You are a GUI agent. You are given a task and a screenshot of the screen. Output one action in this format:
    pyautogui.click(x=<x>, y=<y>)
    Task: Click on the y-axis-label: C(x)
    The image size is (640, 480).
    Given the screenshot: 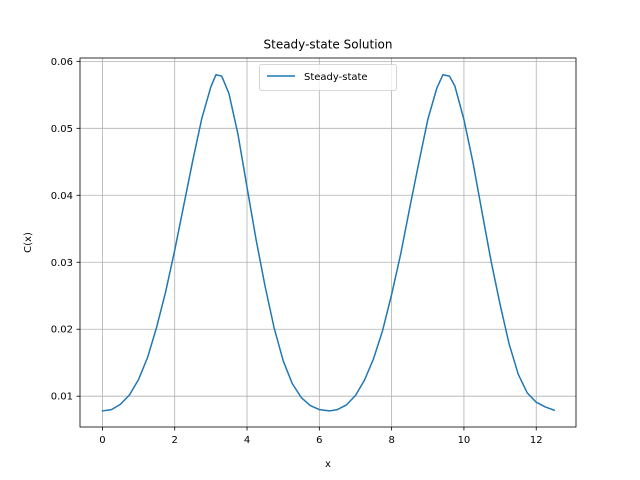 What is the action you would take?
    pyautogui.click(x=28, y=242)
    